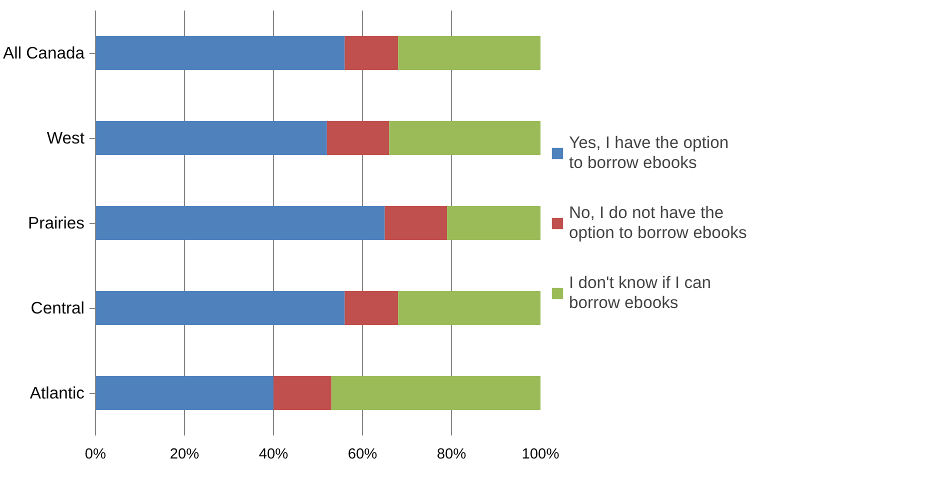 The image size is (934, 487). What do you see at coordinates (57, 308) in the screenshot?
I see `y-tick-label: Central` at bounding box center [57, 308].